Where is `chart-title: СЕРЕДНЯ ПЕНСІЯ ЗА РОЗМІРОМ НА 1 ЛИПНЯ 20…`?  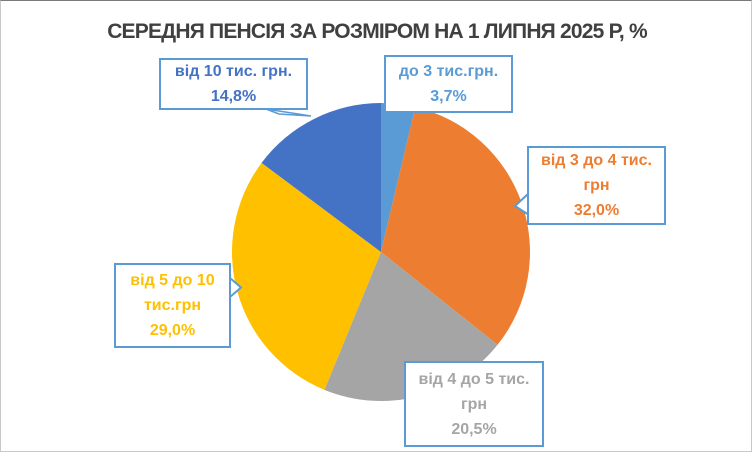 chart-title: СЕРЕДНЯ ПЕНСІЯ ЗА РОЗМІРОМ НА 1 ЛИПНЯ 20… is located at coordinates (377, 31).